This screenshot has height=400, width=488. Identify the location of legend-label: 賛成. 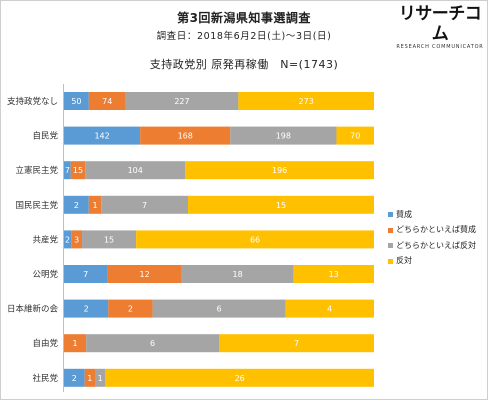
(404, 214).